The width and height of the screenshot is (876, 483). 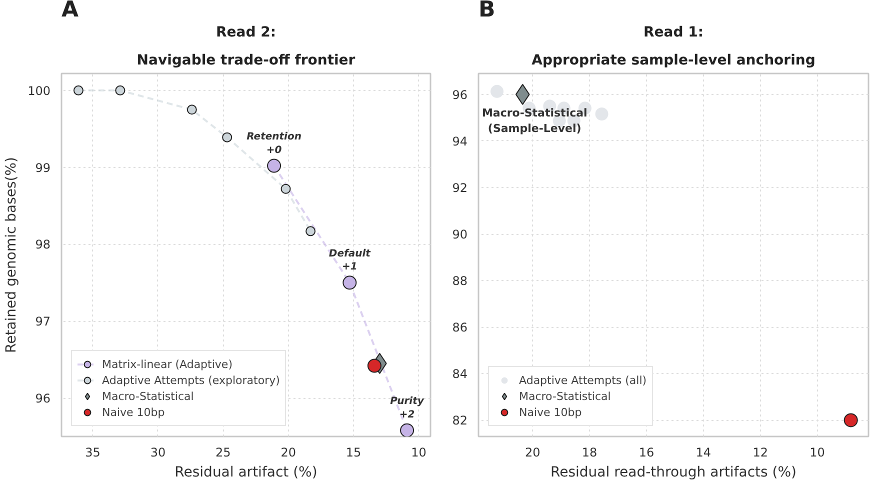 I want to click on annotation: Macro-Statistical (Sample-Level), so click(x=535, y=121).